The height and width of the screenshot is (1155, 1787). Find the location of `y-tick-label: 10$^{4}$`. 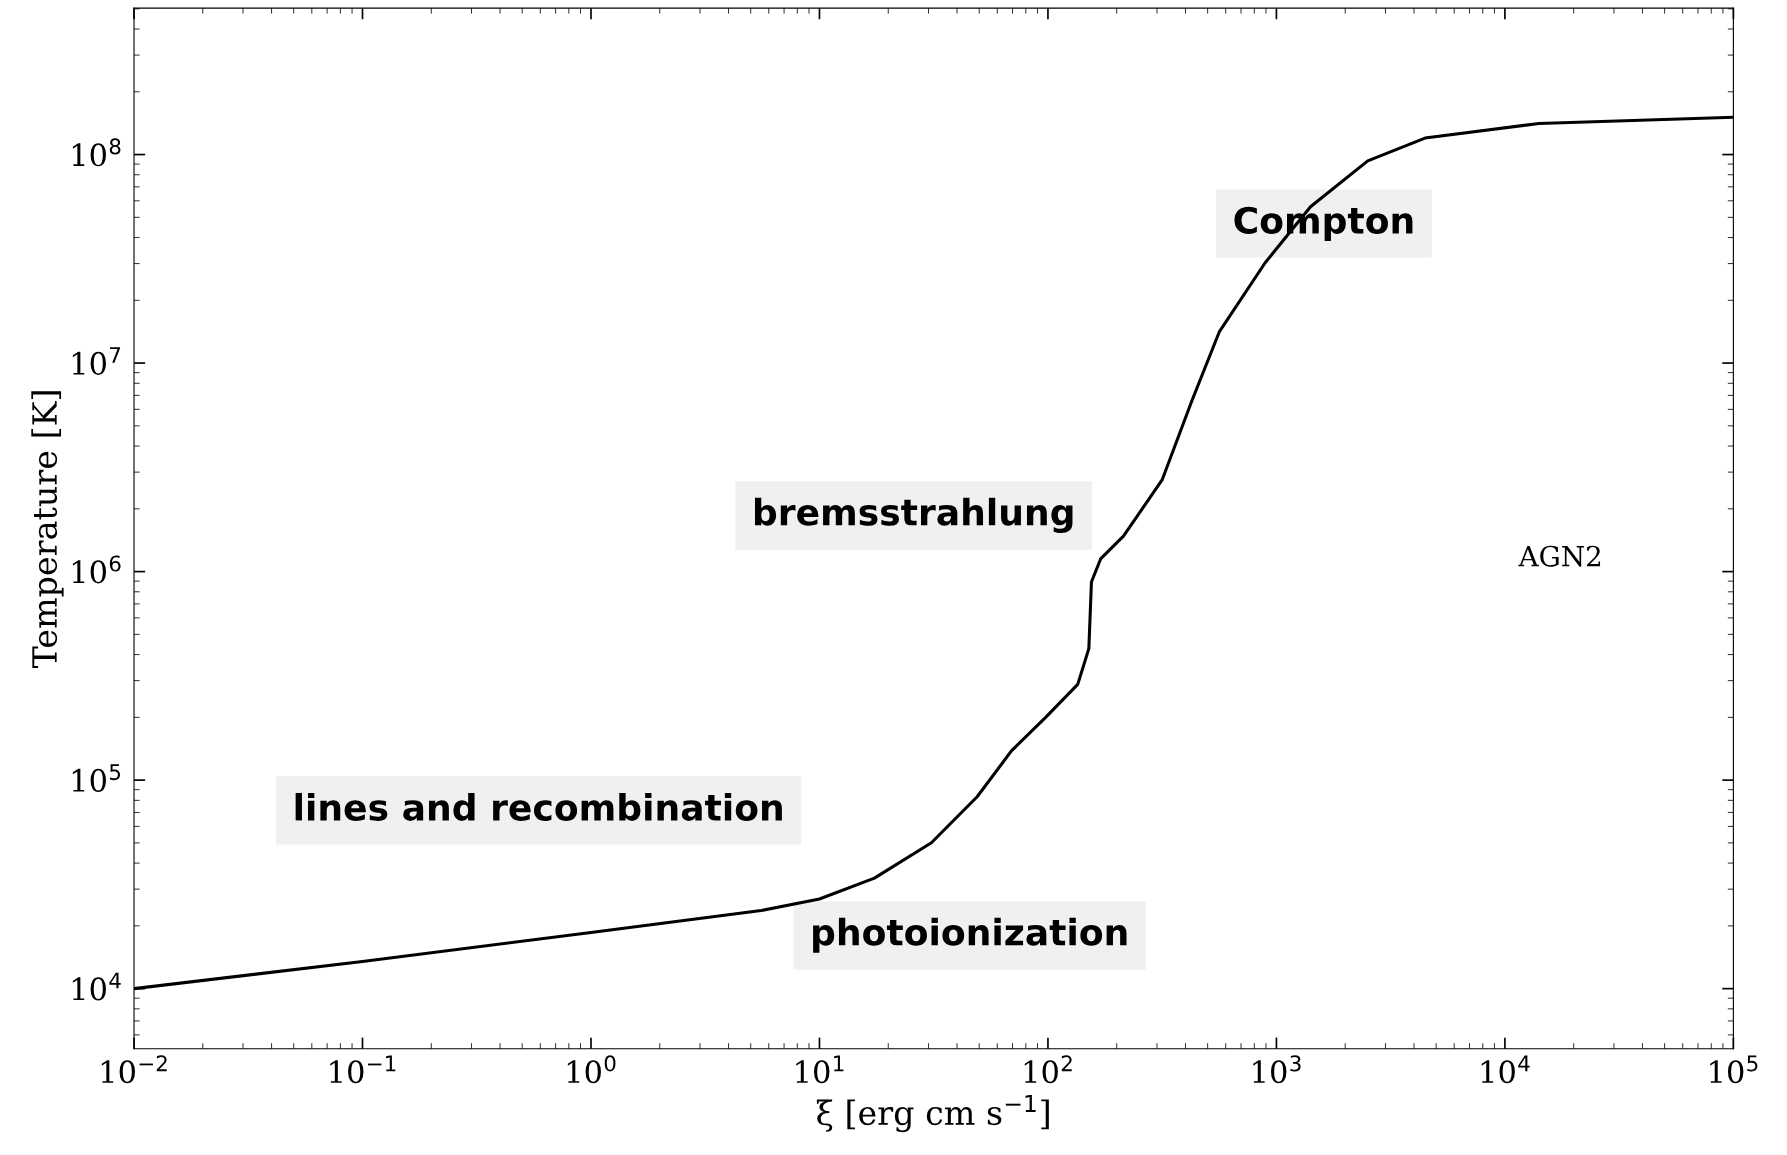

y-tick-label: 10$^{4}$ is located at coordinates (96, 986).